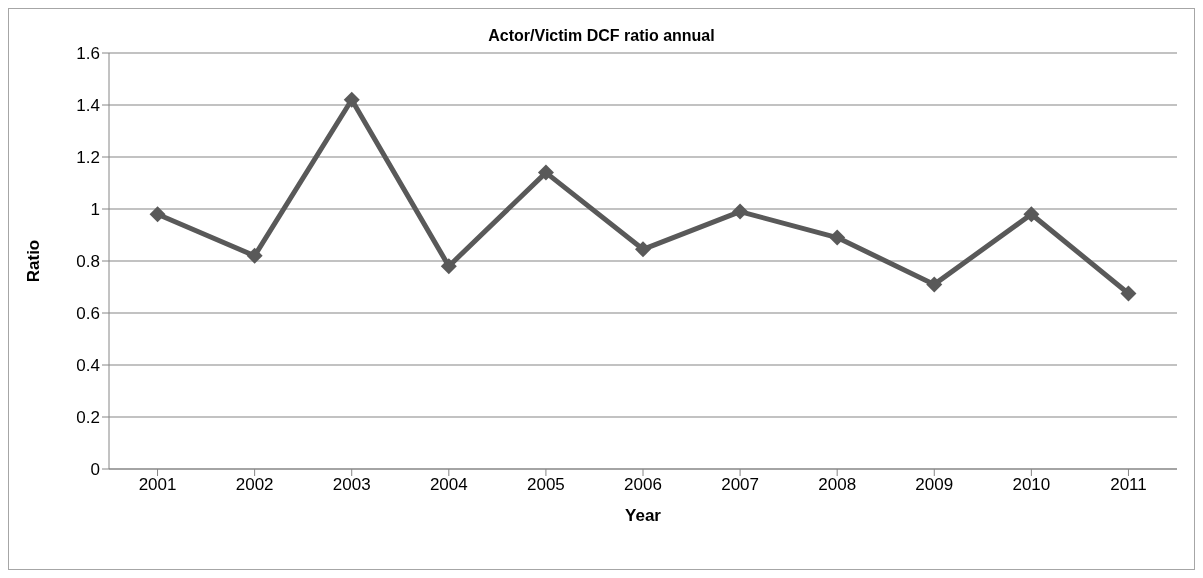  Describe the element at coordinates (157, 485) in the screenshot. I see `x-tick-label: 2001` at that location.